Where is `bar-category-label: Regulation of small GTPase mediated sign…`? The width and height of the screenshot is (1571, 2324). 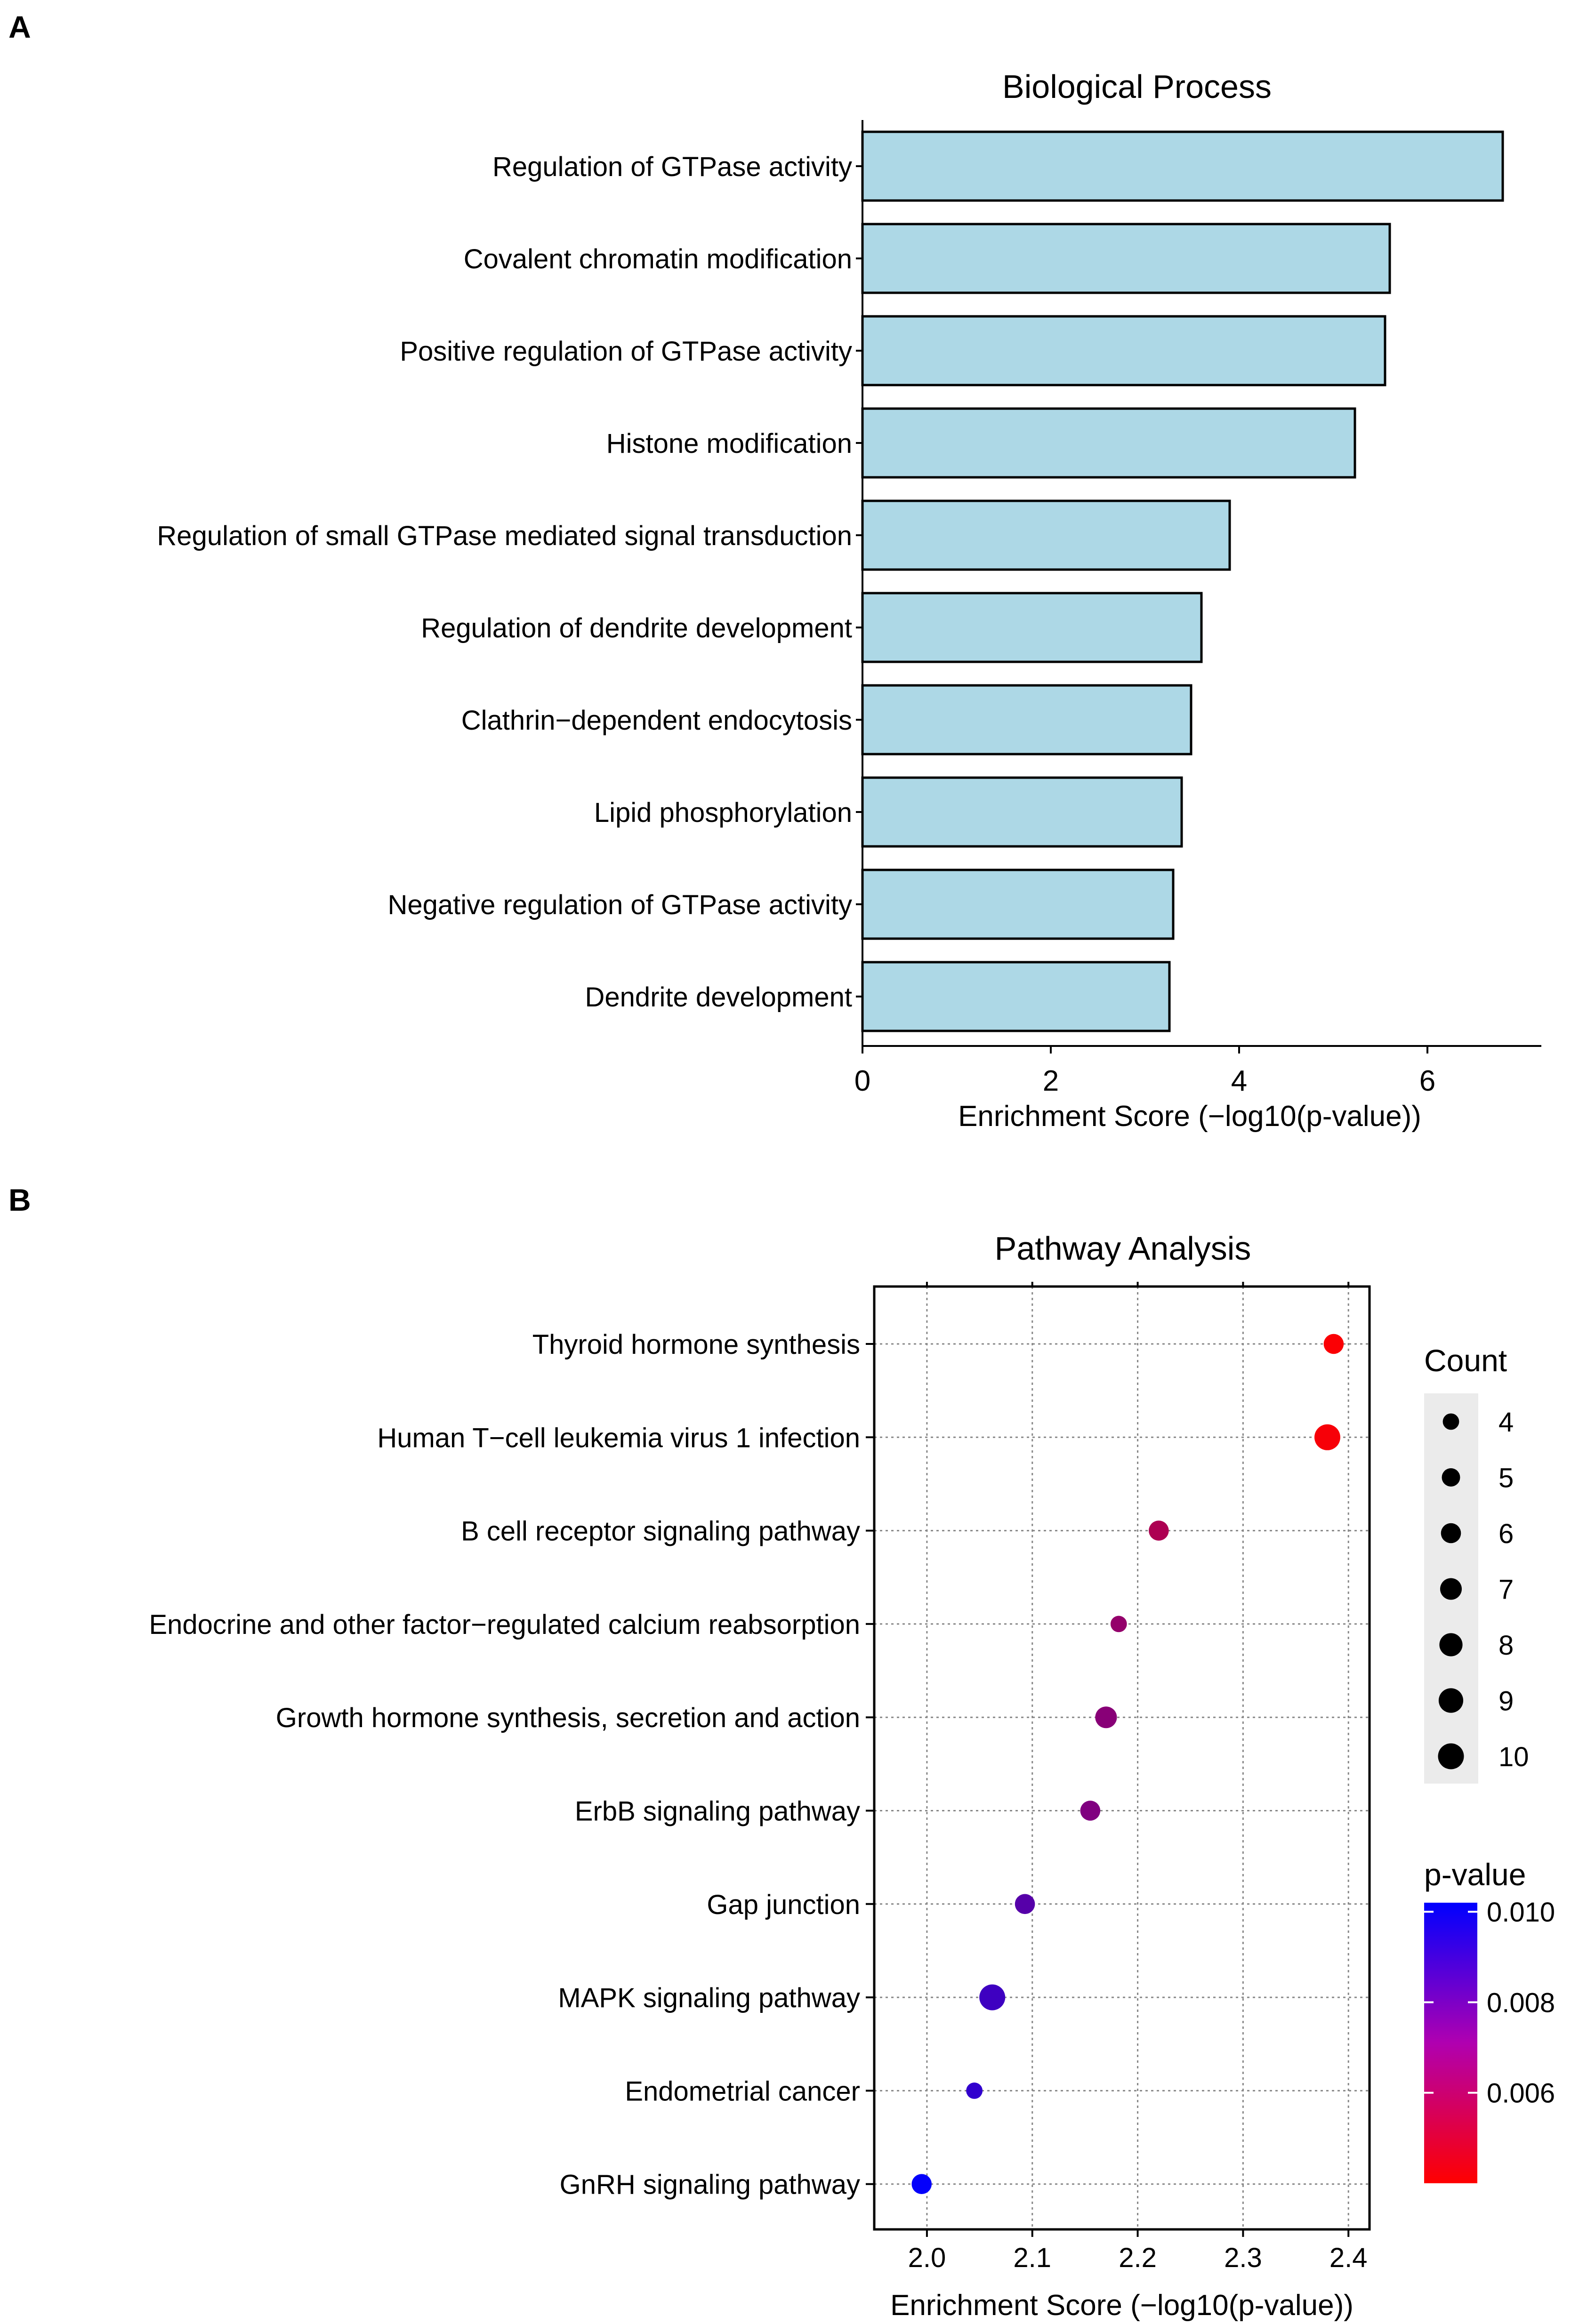
bar-category-label: Regulation of small GTPase mediated sign… is located at coordinates (504, 536).